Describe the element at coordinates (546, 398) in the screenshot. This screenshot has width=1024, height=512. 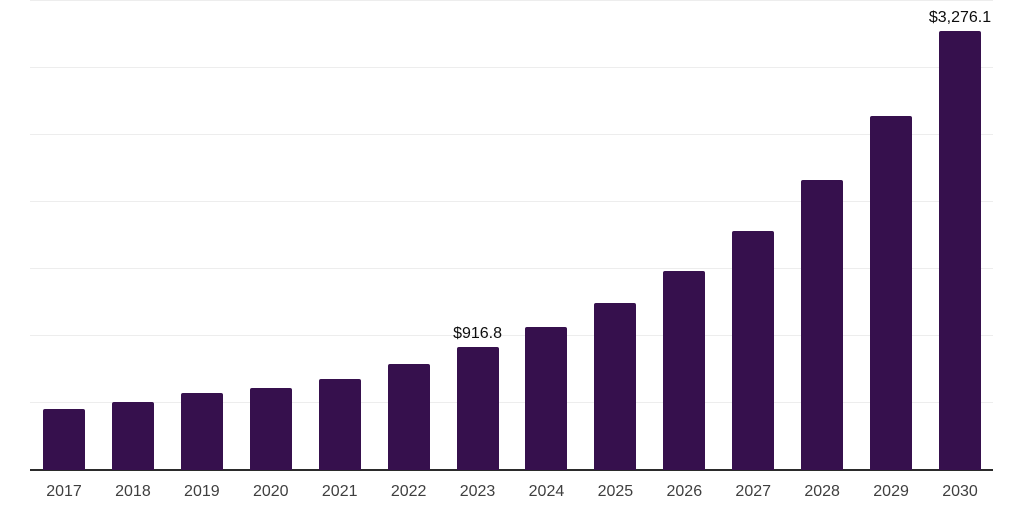
I see `bar-2024` at that location.